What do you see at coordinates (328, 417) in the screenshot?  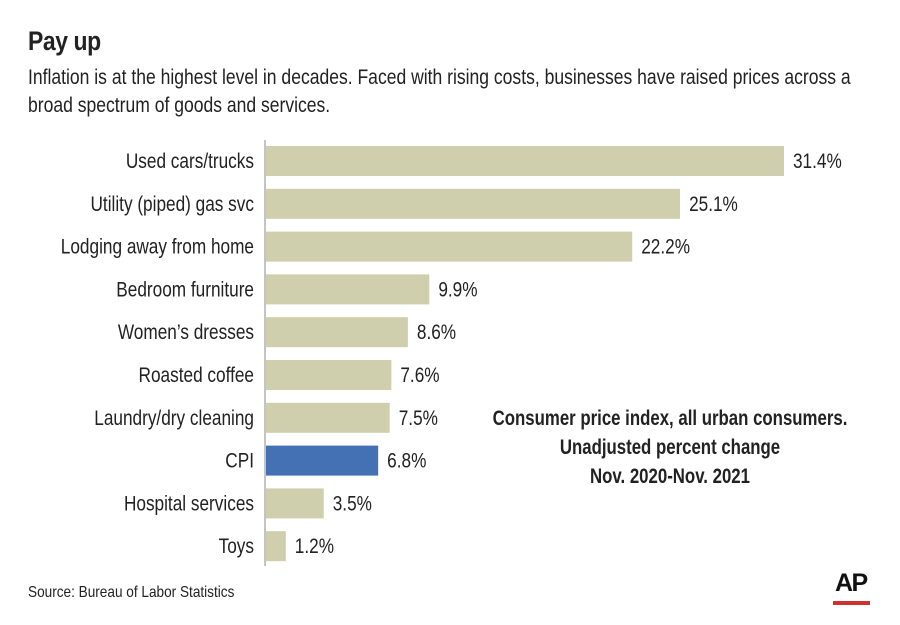 I see `bar-laundry-dry-cleaning` at bounding box center [328, 417].